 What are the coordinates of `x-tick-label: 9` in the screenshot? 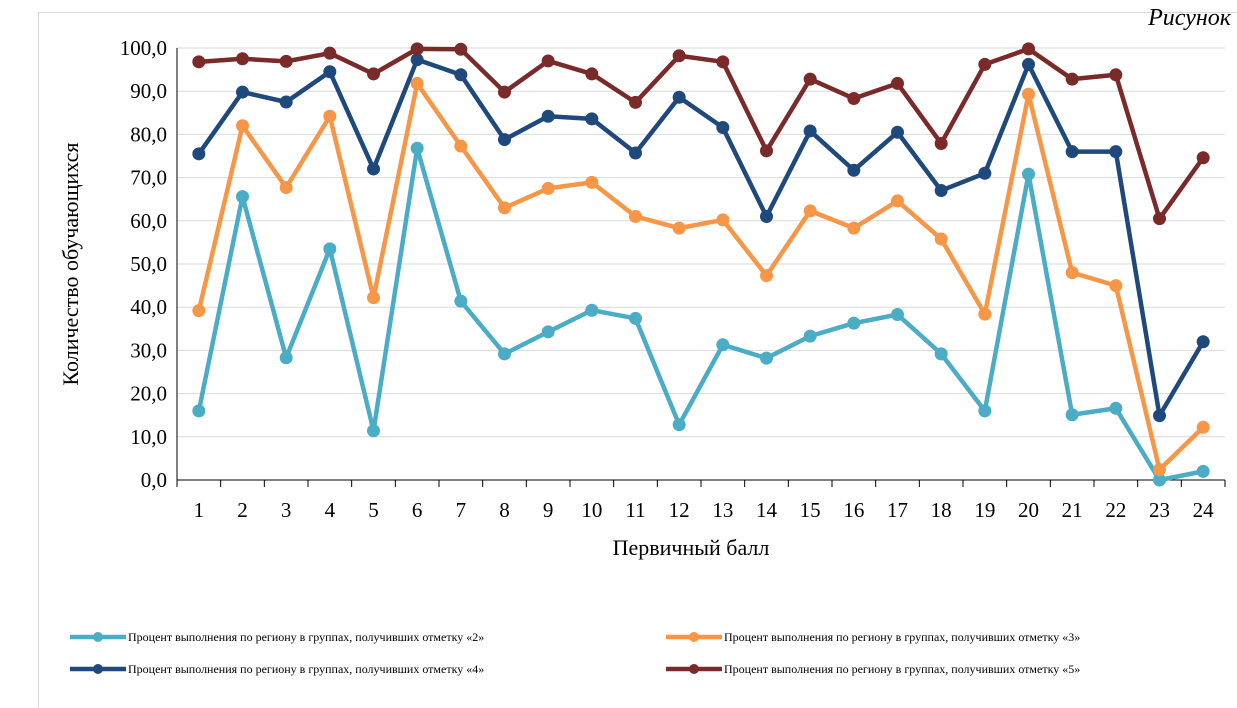 It's located at (548, 510).